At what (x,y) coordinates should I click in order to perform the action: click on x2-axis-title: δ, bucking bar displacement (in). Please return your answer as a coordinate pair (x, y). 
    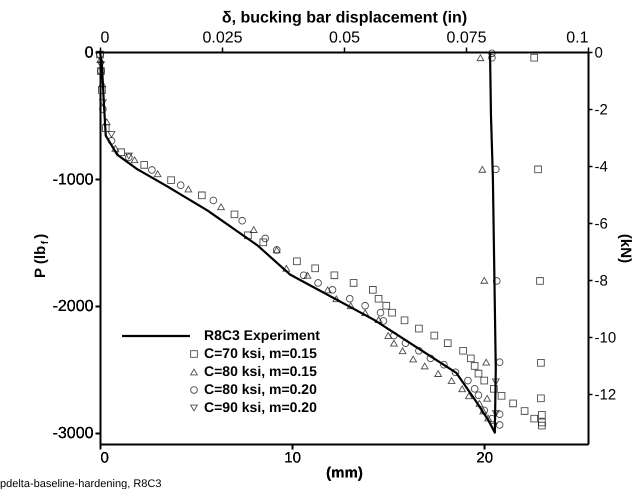
    Looking at the image, I should click on (345, 18).